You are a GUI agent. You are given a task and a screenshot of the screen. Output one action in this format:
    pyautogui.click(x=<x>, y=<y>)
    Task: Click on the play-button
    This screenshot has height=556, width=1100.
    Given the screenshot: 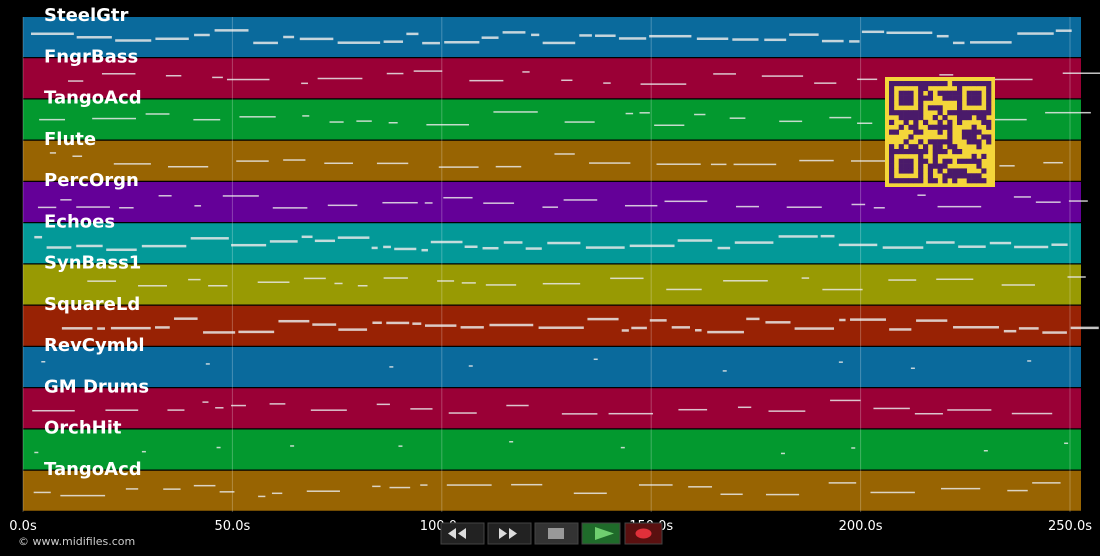 What is the action you would take?
    pyautogui.click(x=601, y=533)
    